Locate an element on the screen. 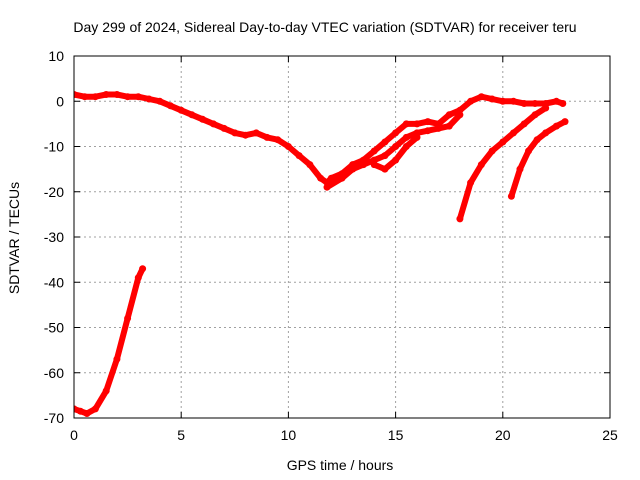 Image resolution: width=640 pixels, height=480 pixels. x-axis-title: GPS time / hours is located at coordinates (340, 465).